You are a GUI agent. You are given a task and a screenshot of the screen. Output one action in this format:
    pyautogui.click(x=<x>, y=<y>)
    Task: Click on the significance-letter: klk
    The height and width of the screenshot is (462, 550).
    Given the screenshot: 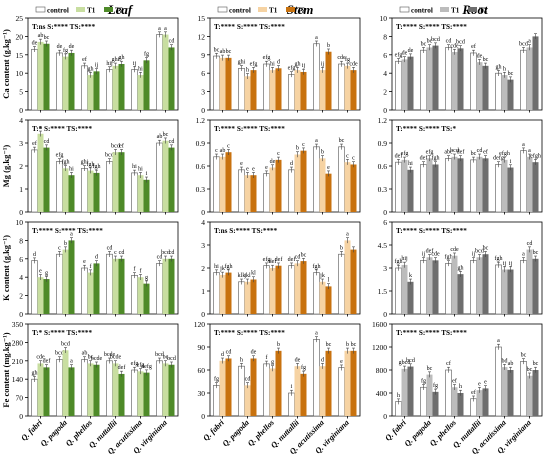 What is the action you would take?
    pyautogui.click(x=242, y=276)
    